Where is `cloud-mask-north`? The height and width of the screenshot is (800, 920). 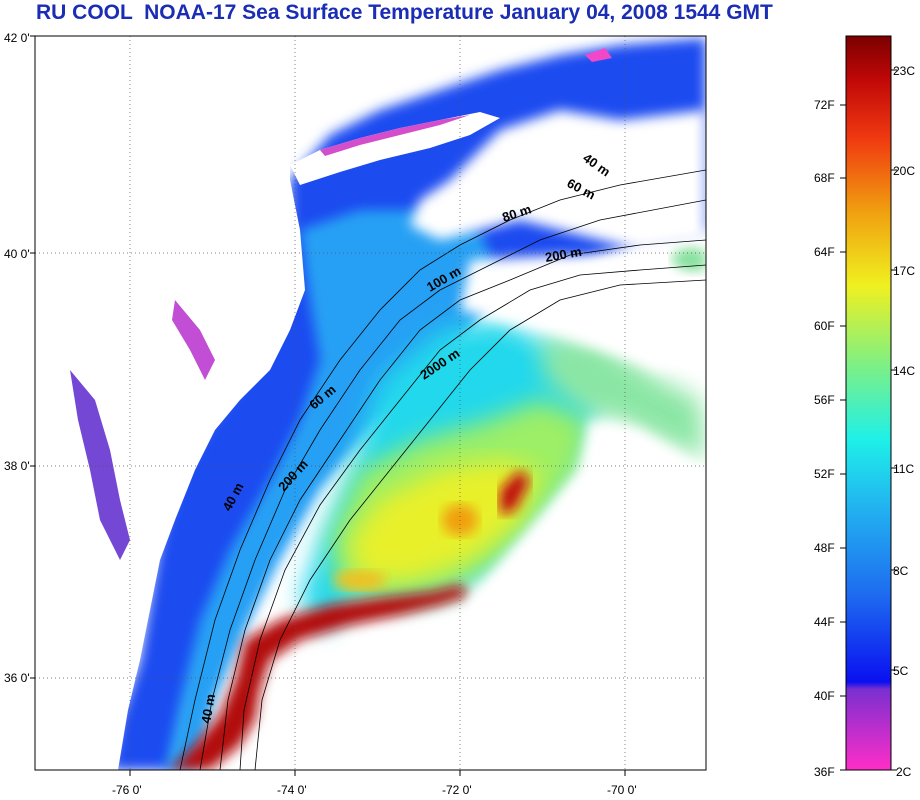
cloud-mask-north is located at coordinates (558, 180).